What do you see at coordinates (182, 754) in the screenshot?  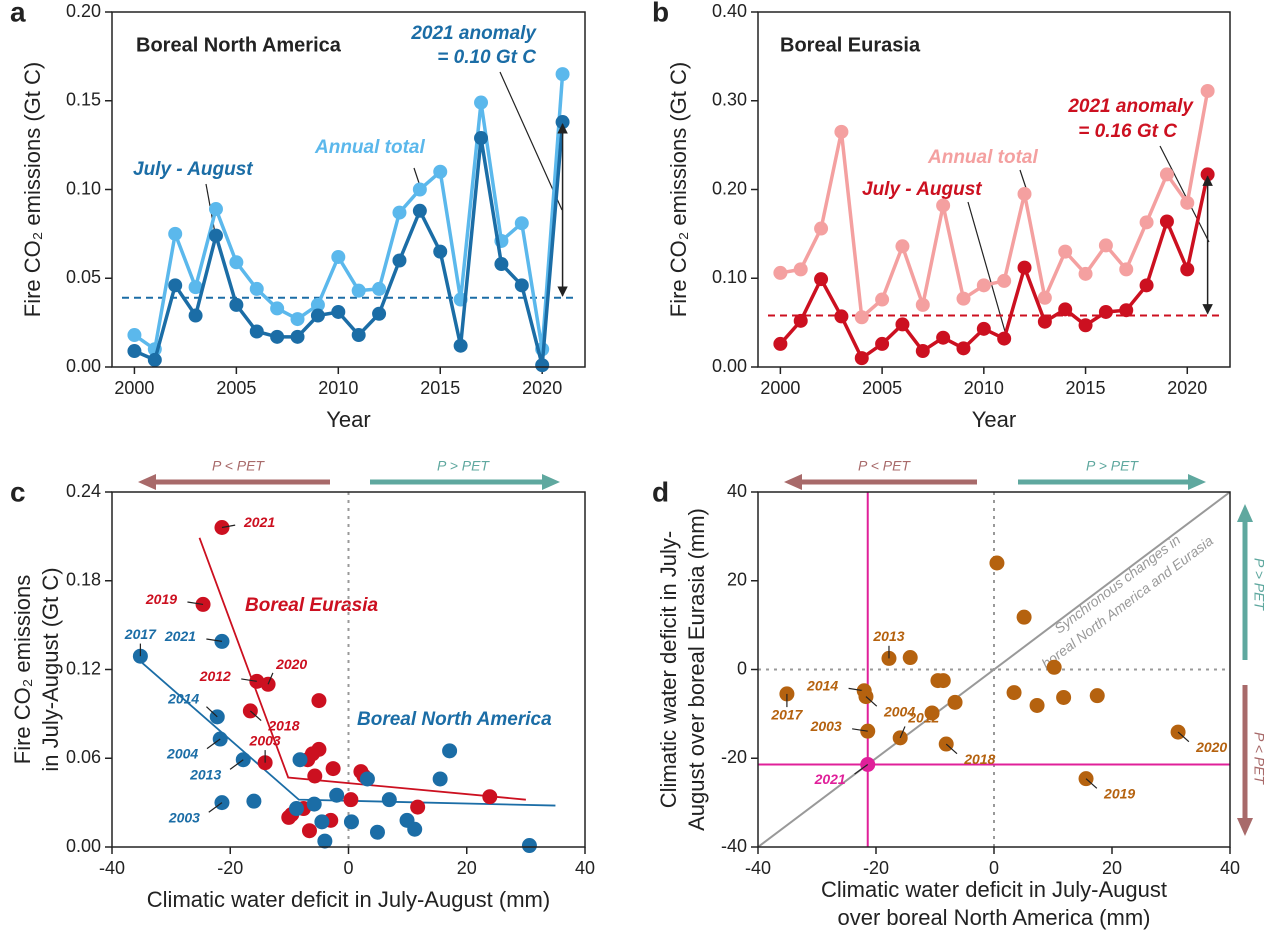 I see `point-label: 2004` at bounding box center [182, 754].